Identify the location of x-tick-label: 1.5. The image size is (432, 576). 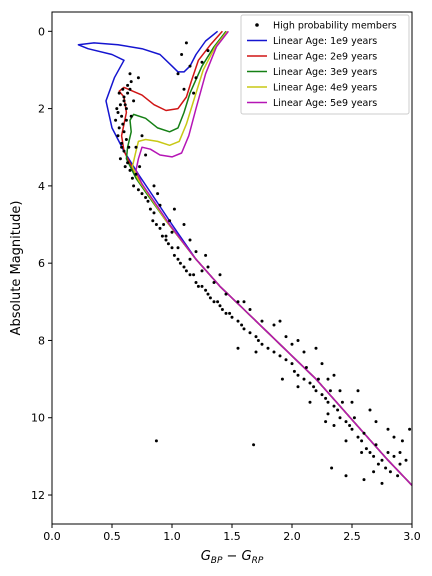
(232, 536).